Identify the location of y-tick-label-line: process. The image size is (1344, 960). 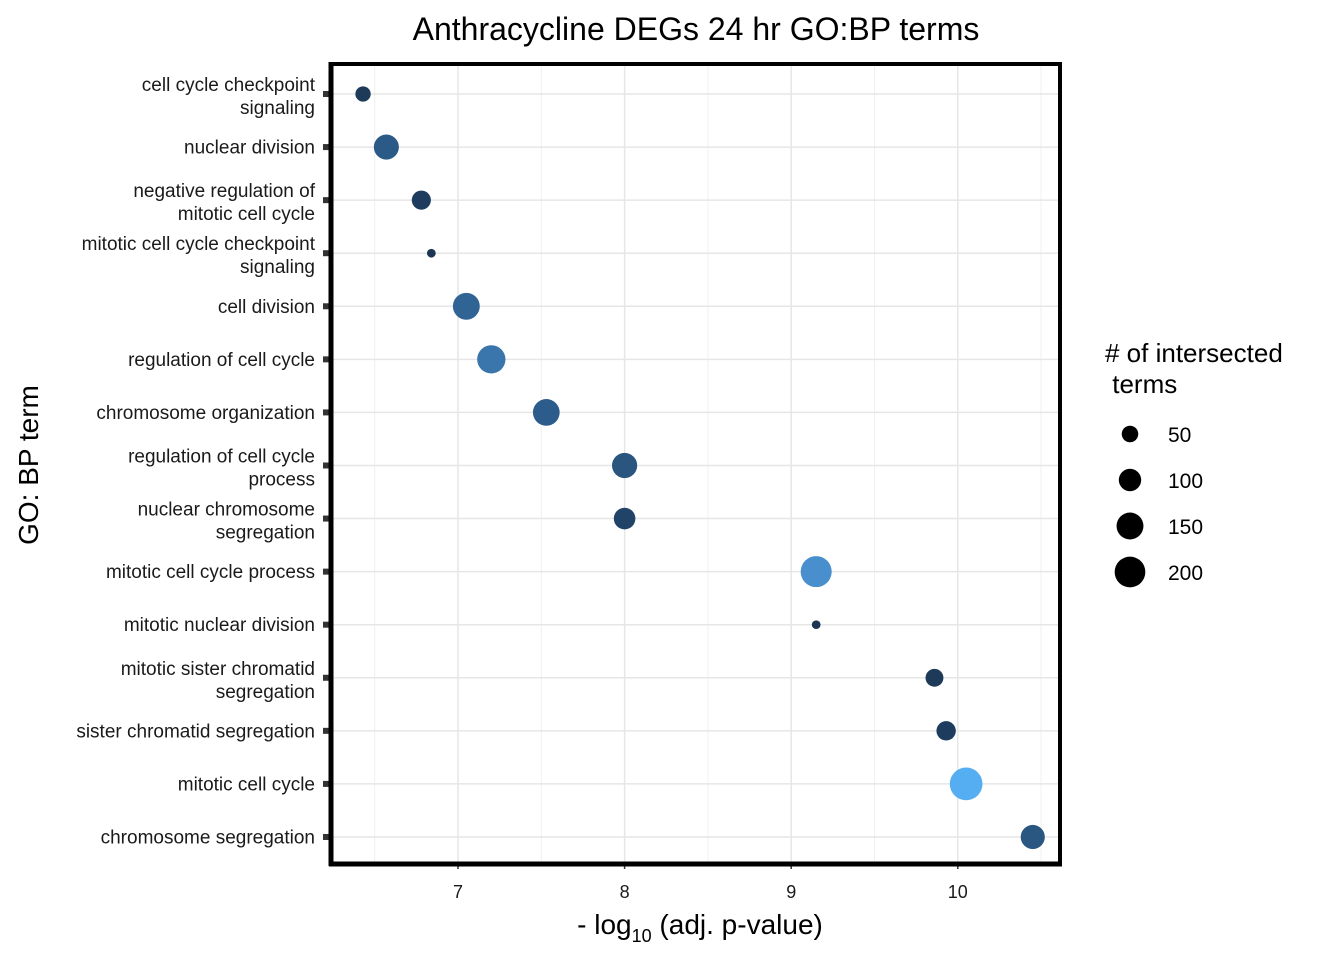
(281, 479).